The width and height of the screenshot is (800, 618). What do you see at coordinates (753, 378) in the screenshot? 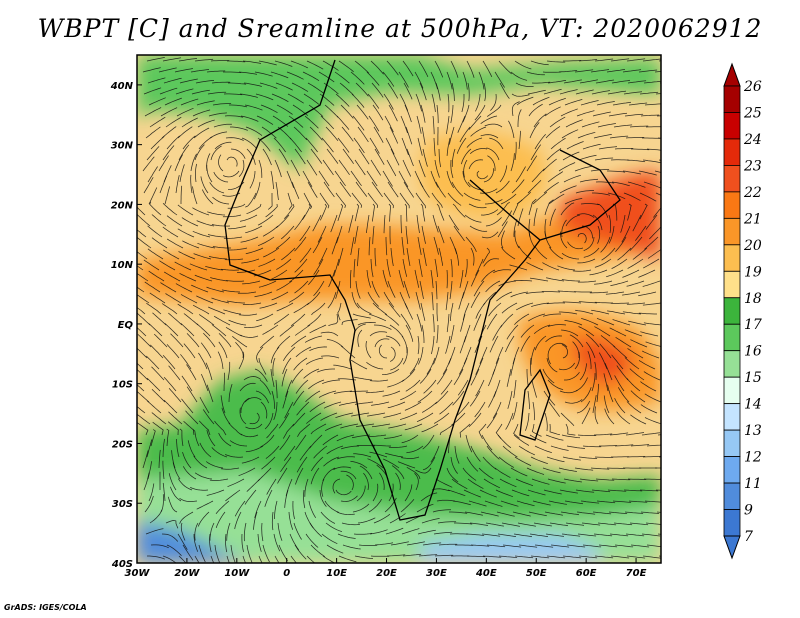
I see `colorbar-label: 15` at bounding box center [753, 378].